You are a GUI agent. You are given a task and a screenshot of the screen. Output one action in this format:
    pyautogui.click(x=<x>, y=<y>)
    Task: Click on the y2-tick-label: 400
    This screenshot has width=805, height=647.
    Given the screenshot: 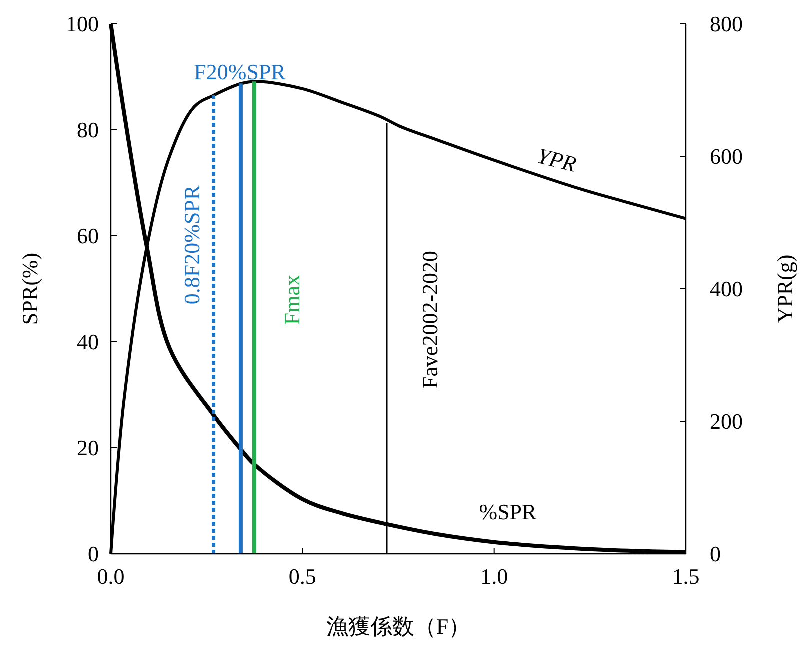 What is the action you would take?
    pyautogui.click(x=726, y=289)
    